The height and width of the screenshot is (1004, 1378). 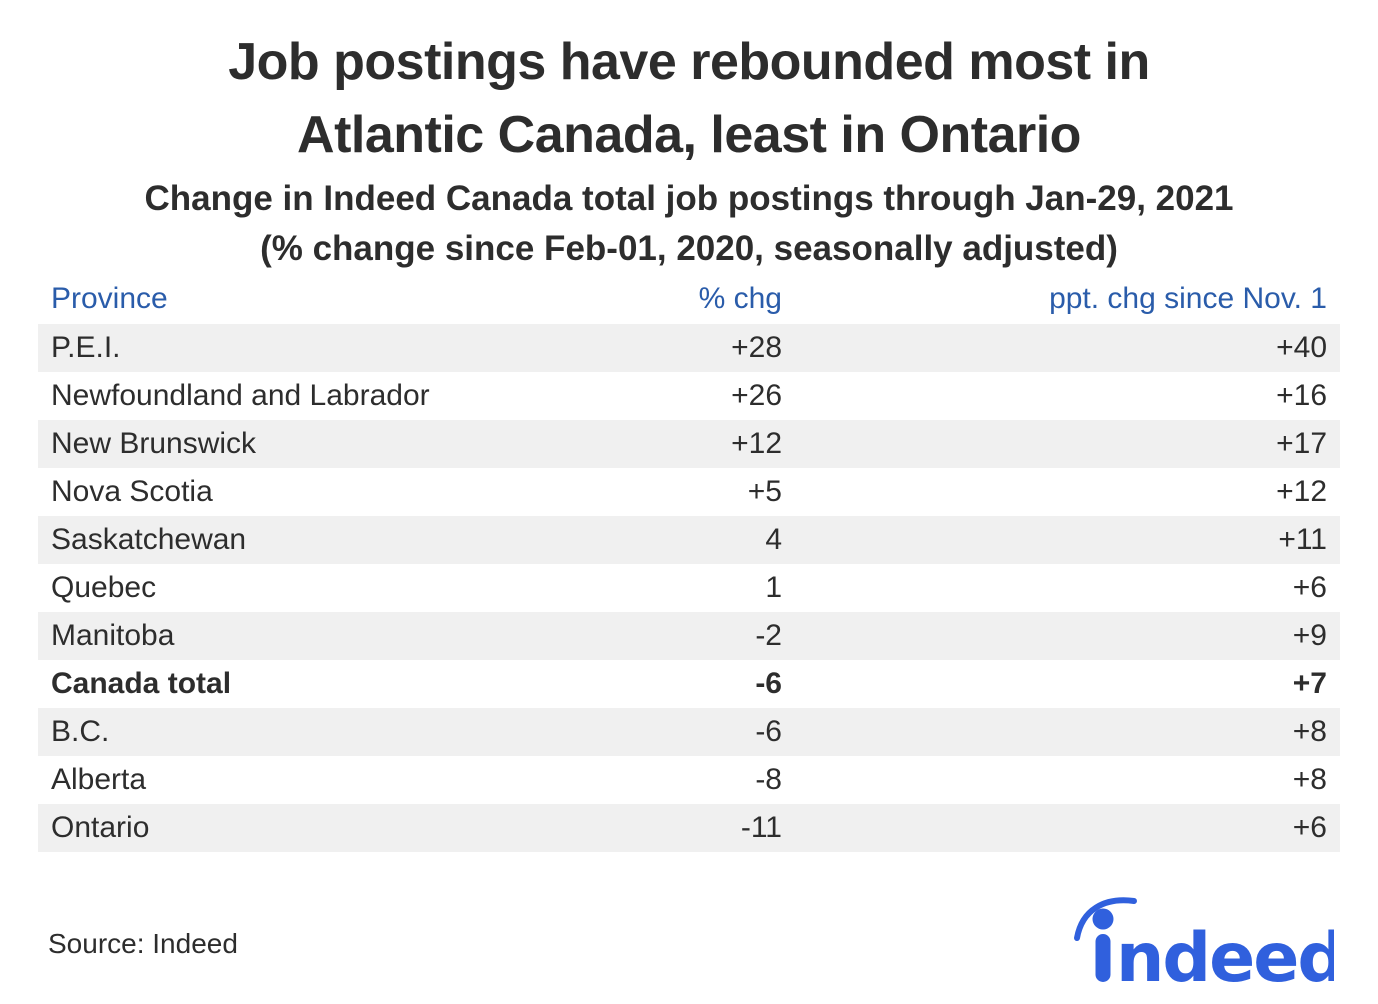 What do you see at coordinates (104, 587) in the screenshot?
I see `cell-province: Quebec` at bounding box center [104, 587].